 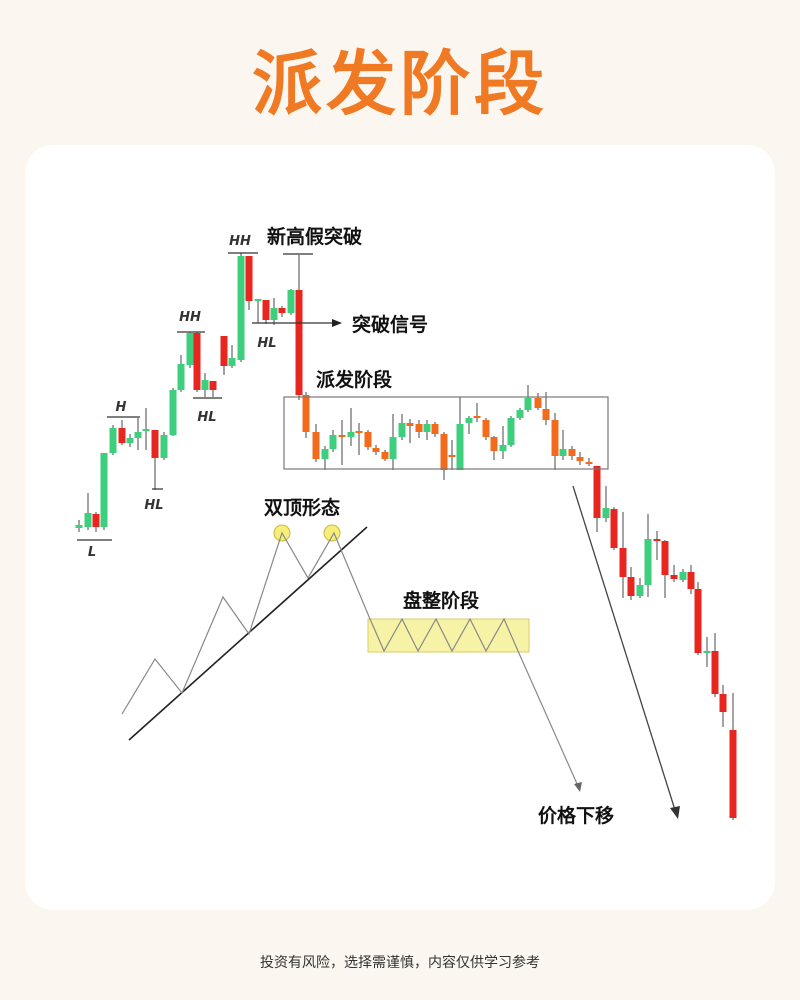 What do you see at coordinates (332, 533) in the screenshot?
I see `top-marker` at bounding box center [332, 533].